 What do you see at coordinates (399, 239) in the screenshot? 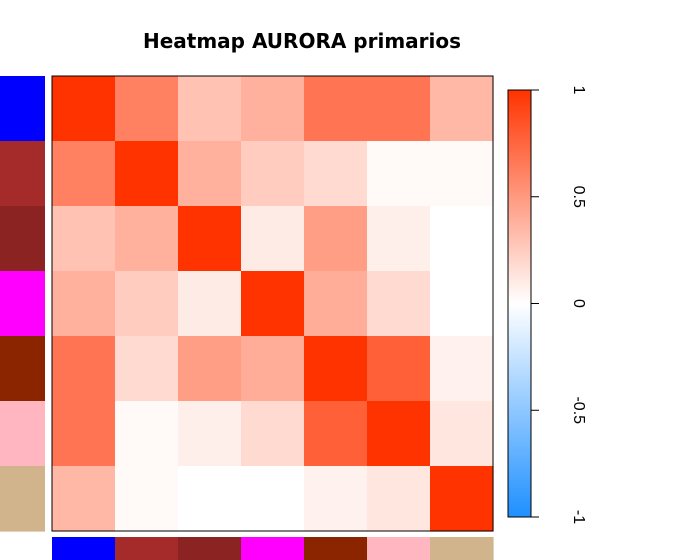
I see `heatmap-cell-r3-c6` at bounding box center [399, 239].